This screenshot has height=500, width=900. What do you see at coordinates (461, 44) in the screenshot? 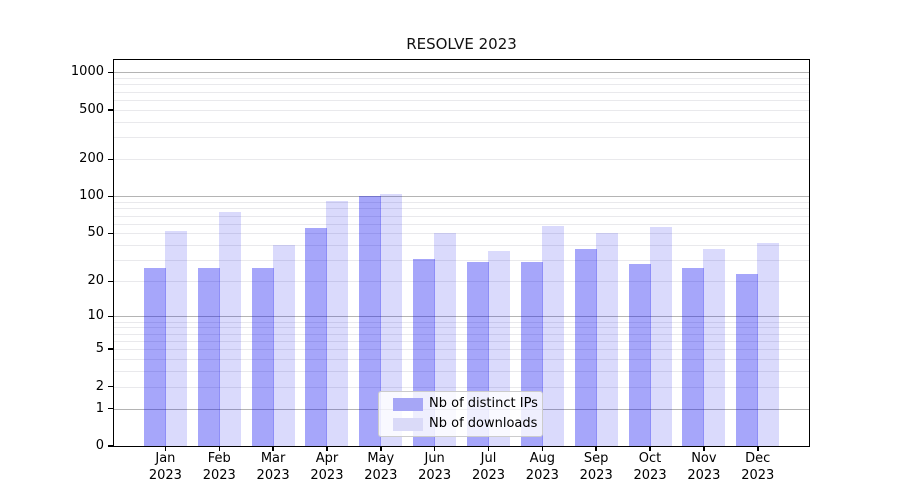
I see `chart-title: RESOLVE 2023` at bounding box center [461, 44].